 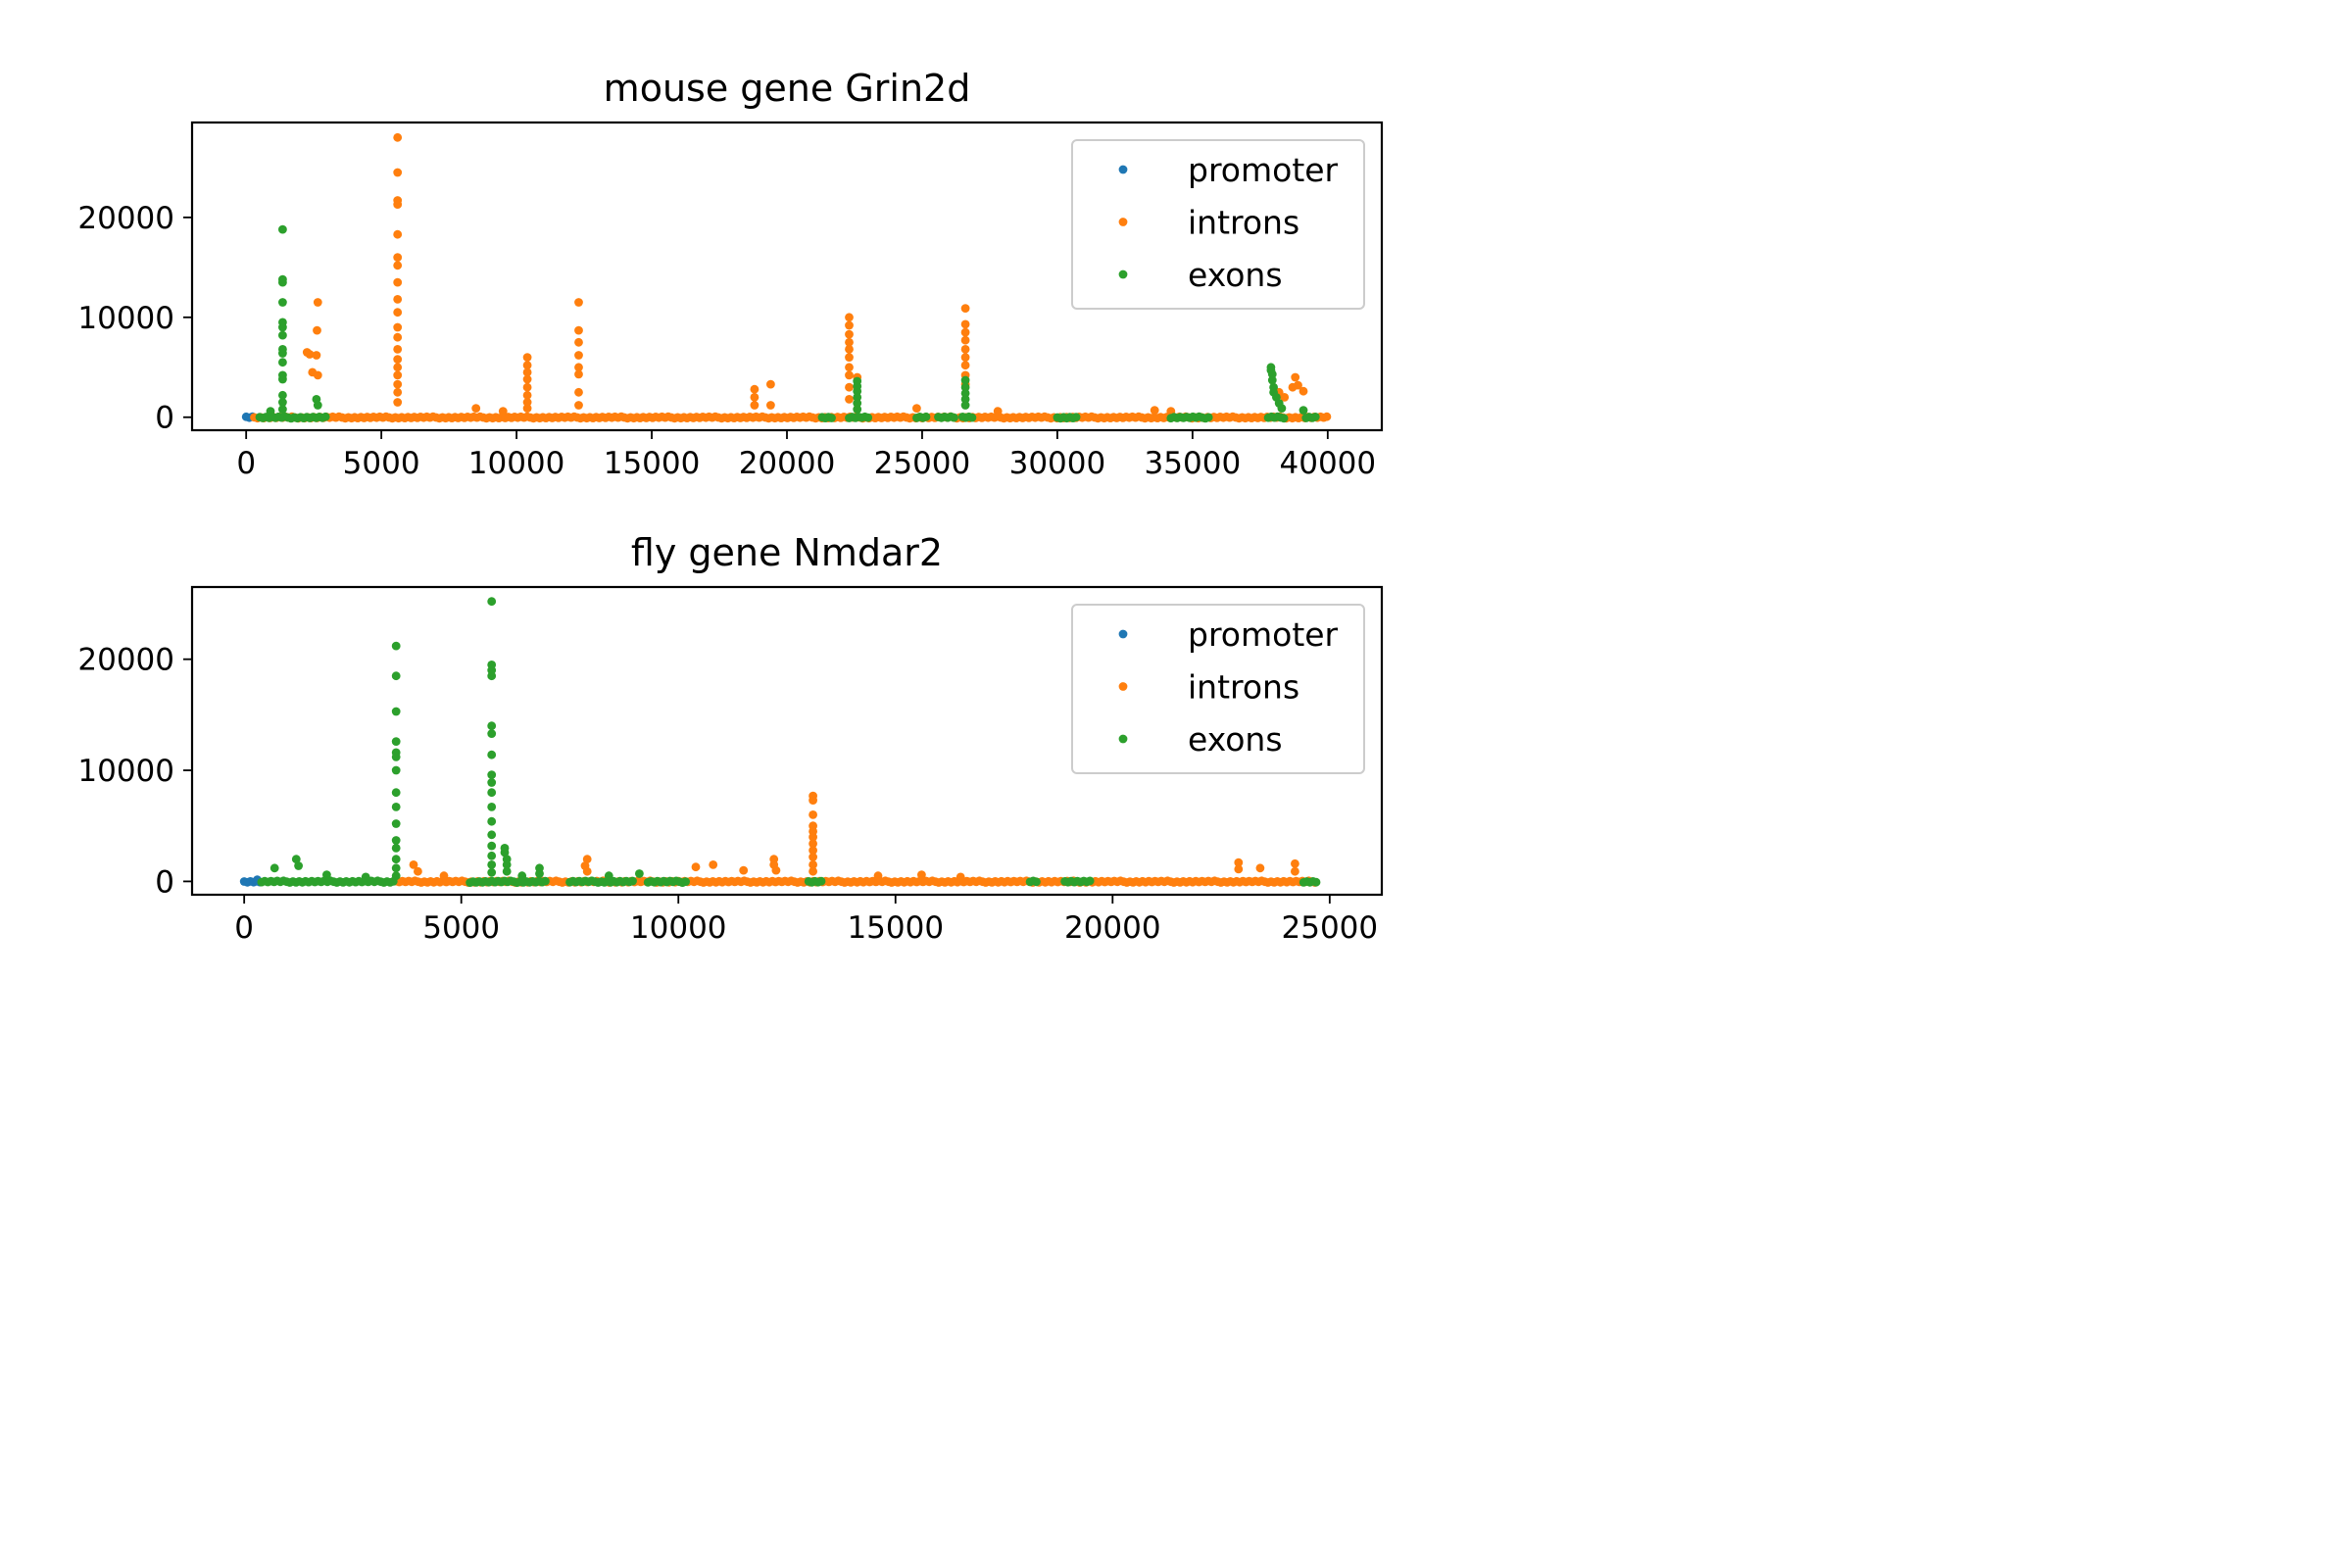 I want to click on y-tick-label: 10000, so click(x=126, y=318).